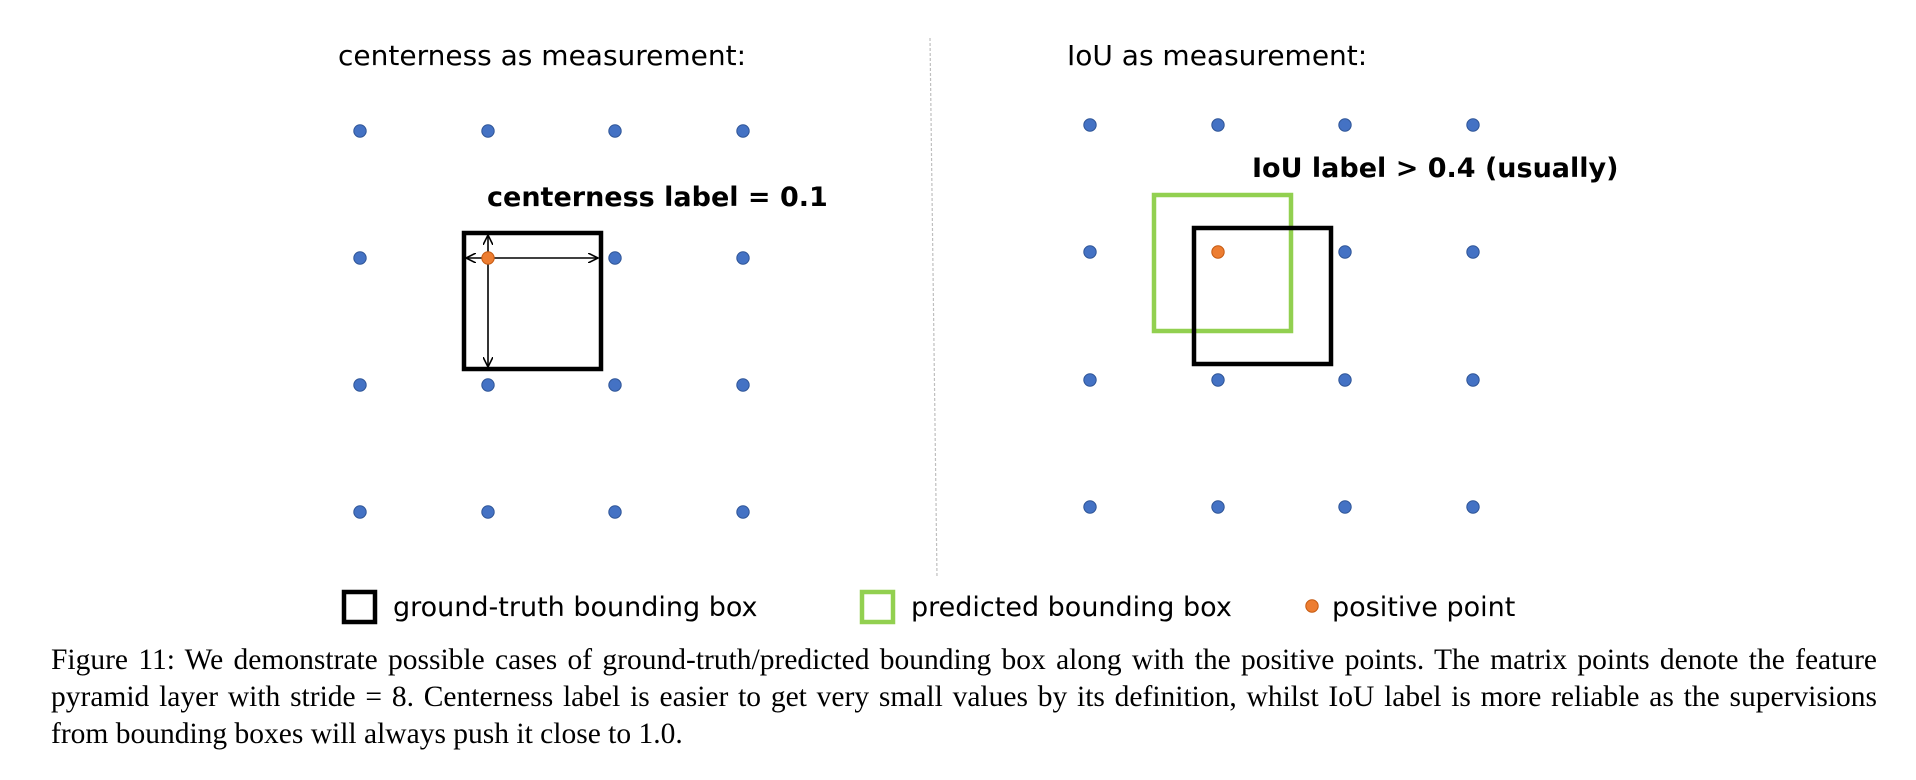 This screenshot has height=780, width=1916. What do you see at coordinates (615, 131) in the screenshot?
I see `grid-point-centerness-r0-c2` at bounding box center [615, 131].